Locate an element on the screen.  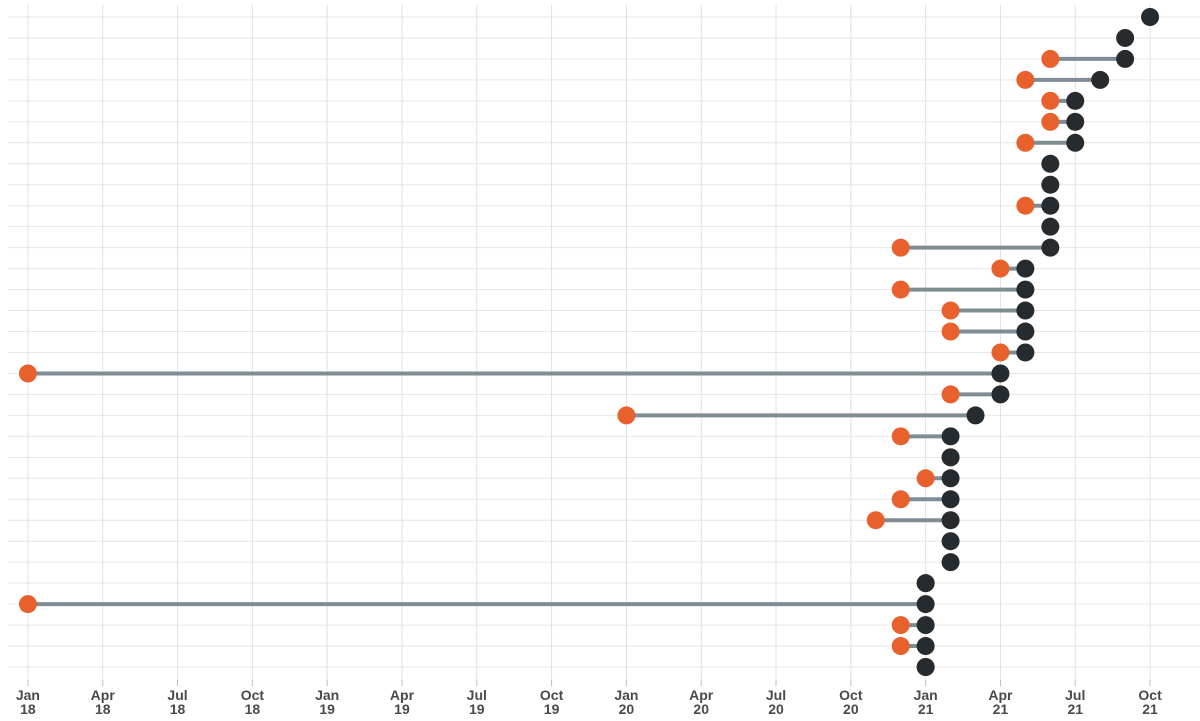
x-tick-label: Oct 18 is located at coordinates (252, 702).